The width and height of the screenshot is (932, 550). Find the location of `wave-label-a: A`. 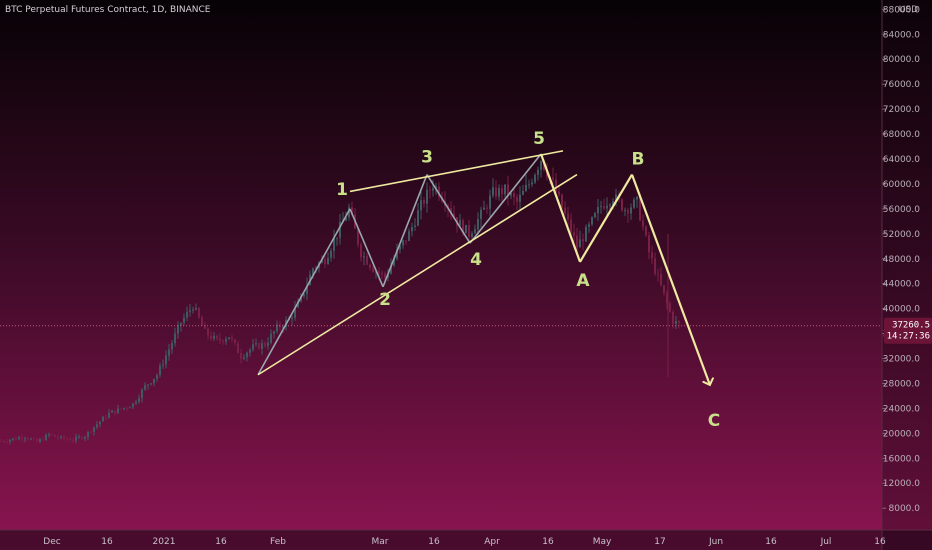

wave-label-a: A is located at coordinates (583, 281).